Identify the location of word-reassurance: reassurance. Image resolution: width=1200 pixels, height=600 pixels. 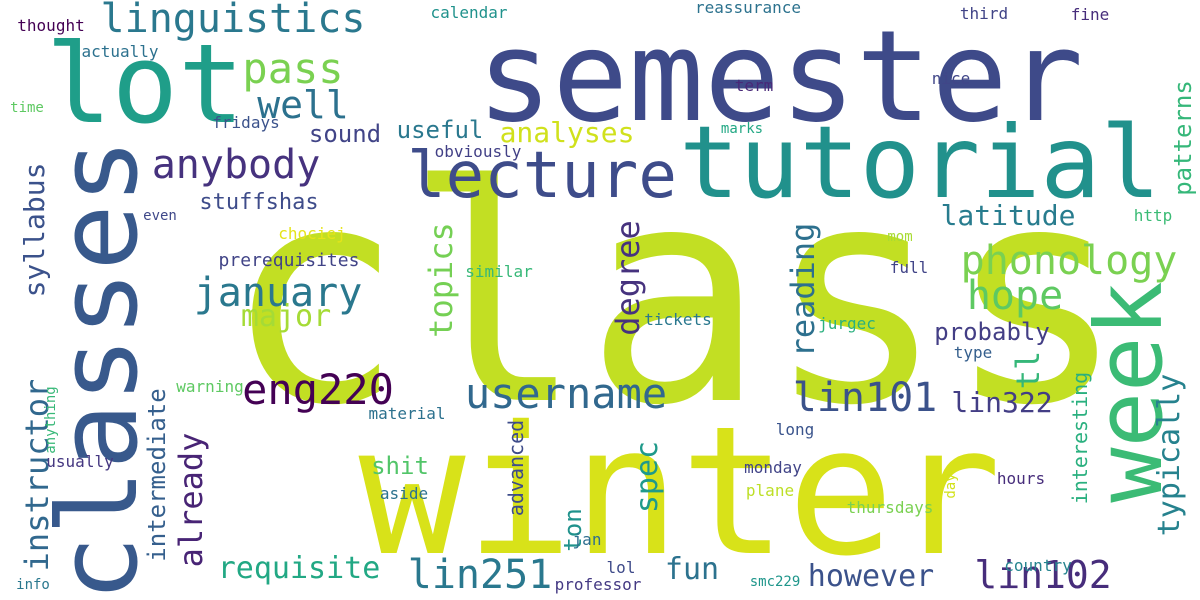
(748, 8).